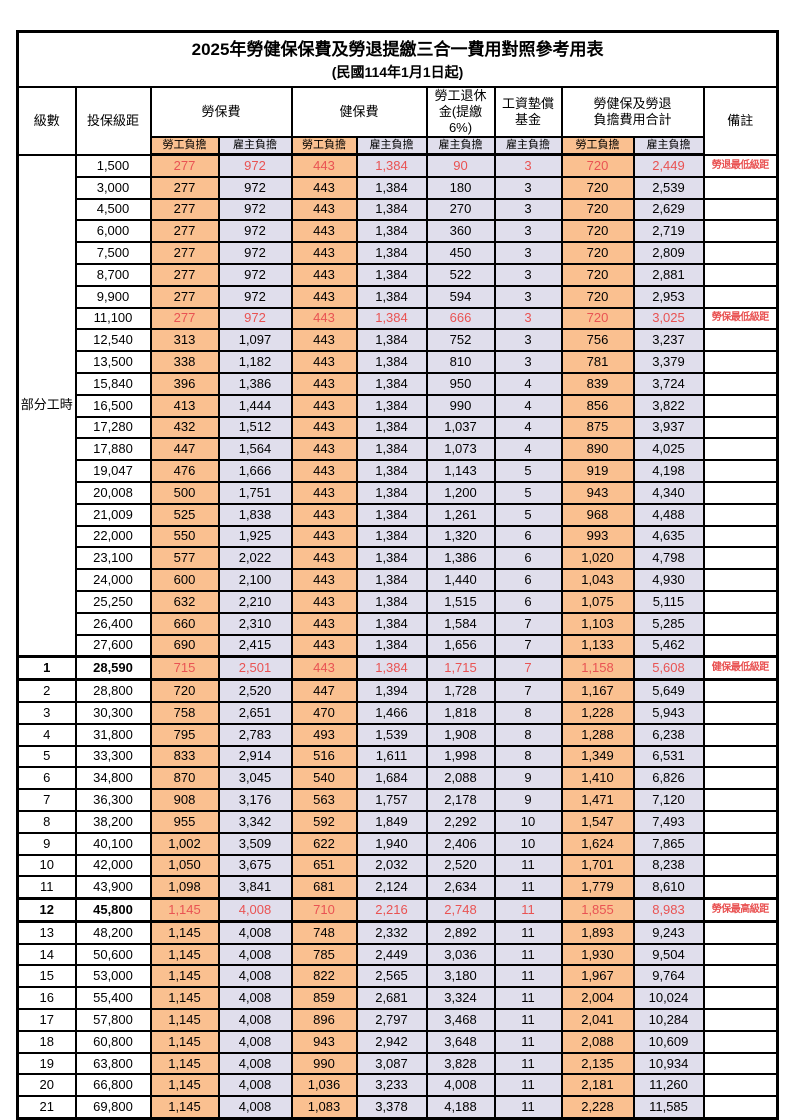  What do you see at coordinates (324, 998) in the screenshot?
I see `value-cell: 859` at bounding box center [324, 998].